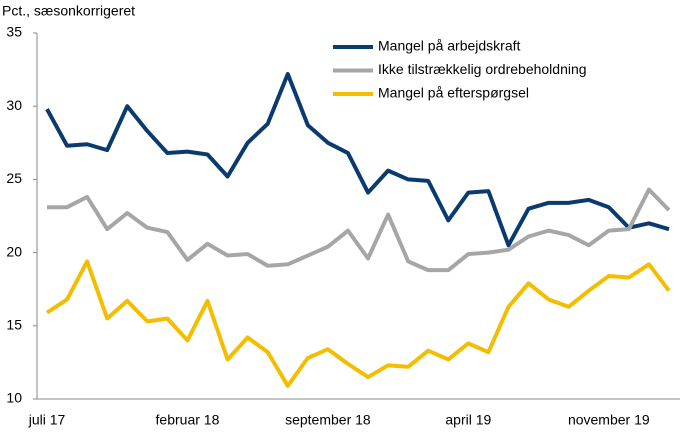 This screenshot has width=686, height=441. I want to click on x-tick-label: februar 18, so click(188, 420).